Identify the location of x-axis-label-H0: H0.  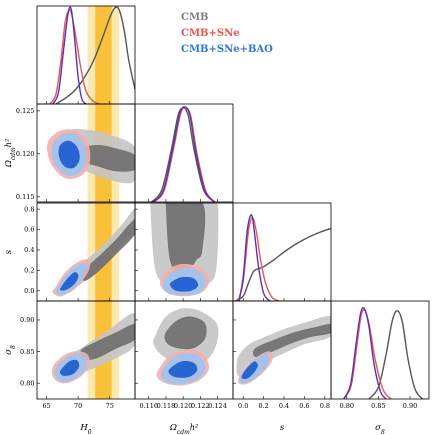
(85, 429).